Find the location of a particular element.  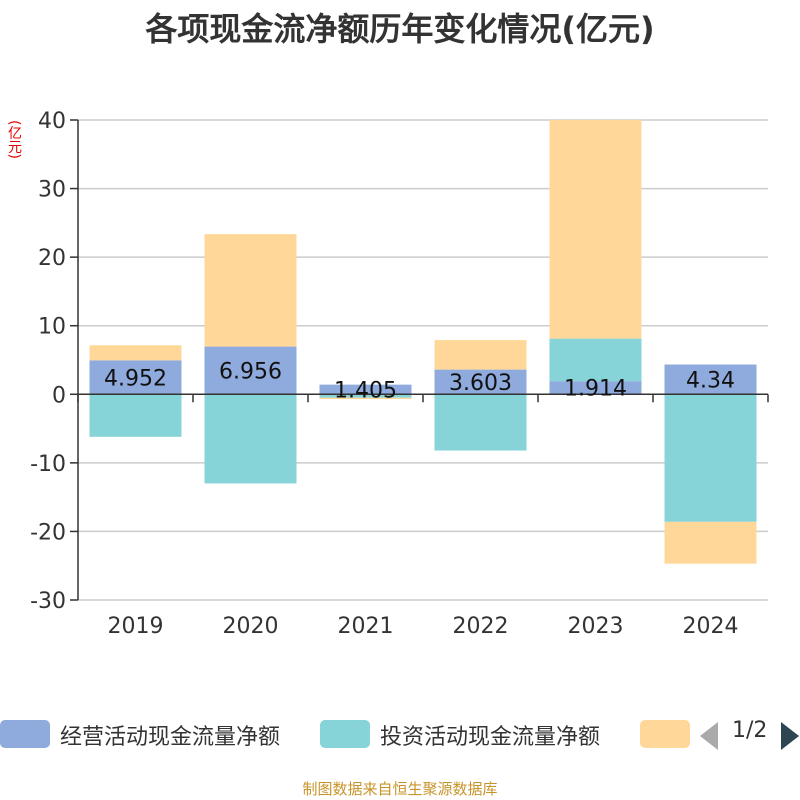

data-label-2024: 4.34 is located at coordinates (710, 380).